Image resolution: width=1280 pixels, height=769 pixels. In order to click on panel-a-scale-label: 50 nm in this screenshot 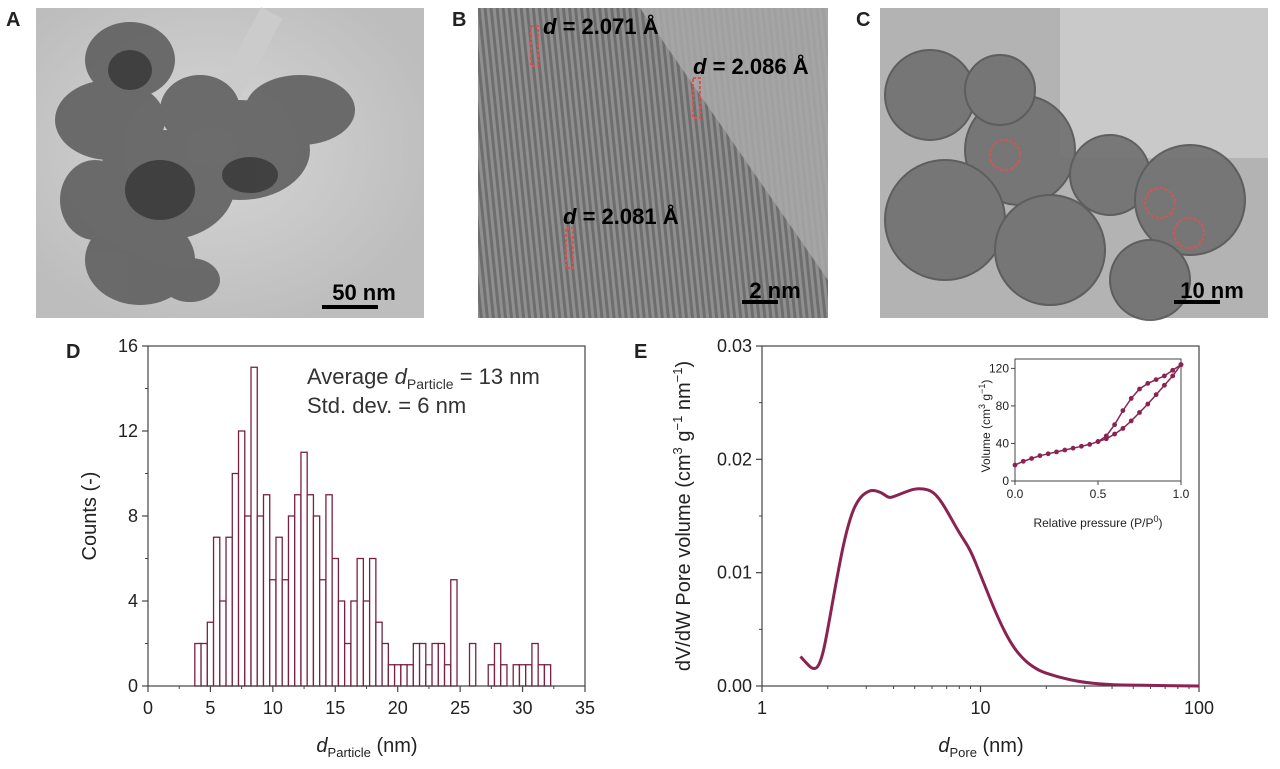, I will do `click(364, 292)`.